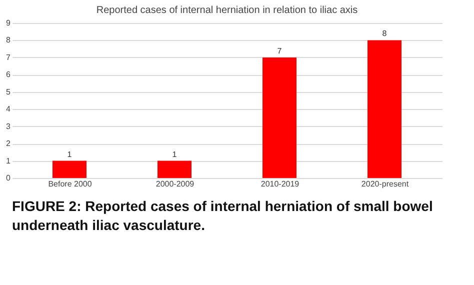 The width and height of the screenshot is (474, 285). What do you see at coordinates (9, 178) in the screenshot?
I see `y-tick-label: 0` at bounding box center [9, 178].